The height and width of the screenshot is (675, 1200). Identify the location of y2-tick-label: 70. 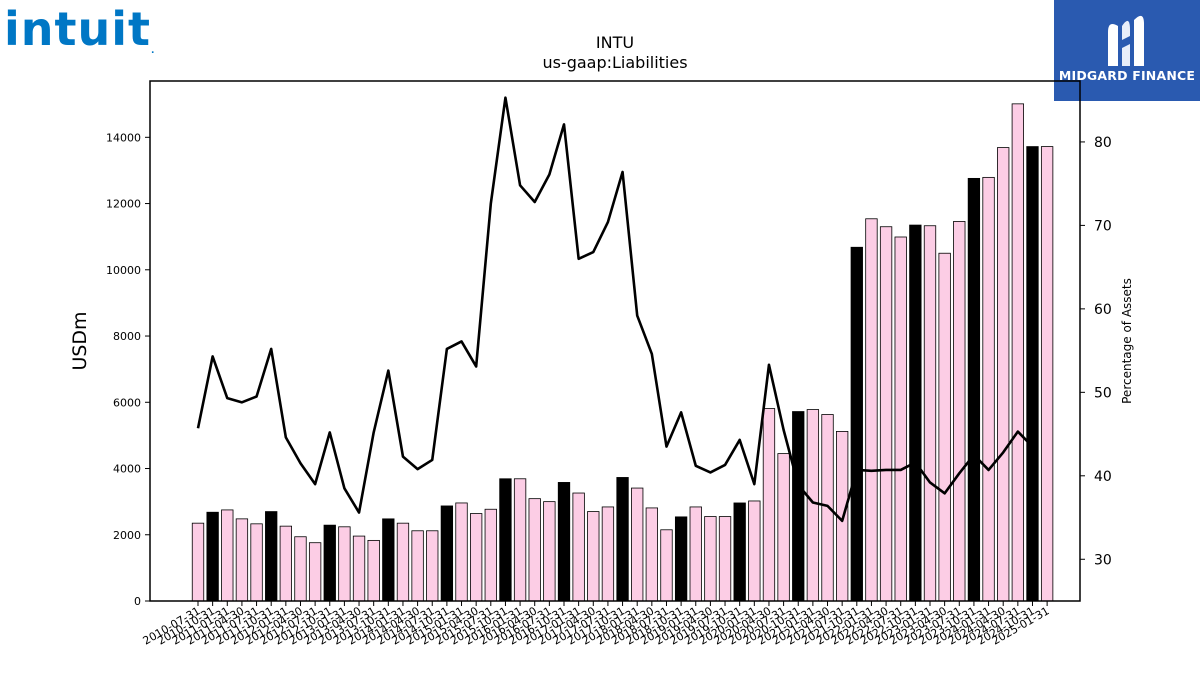
(1103, 226).